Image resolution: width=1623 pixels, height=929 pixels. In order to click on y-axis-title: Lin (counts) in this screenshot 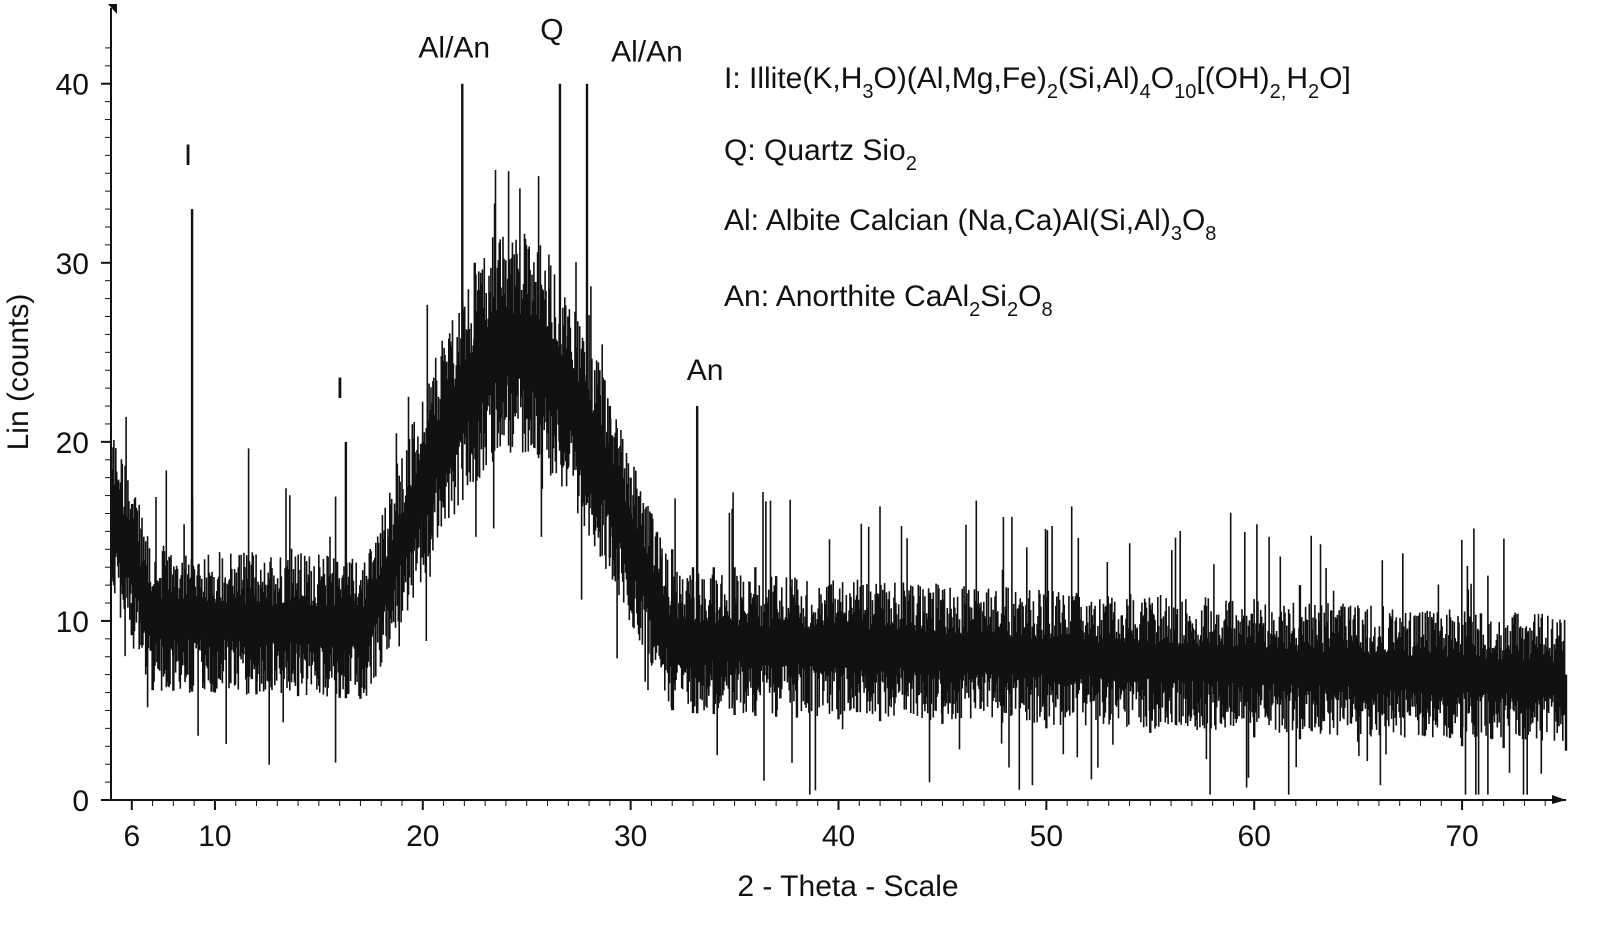, I will do `click(18, 372)`.